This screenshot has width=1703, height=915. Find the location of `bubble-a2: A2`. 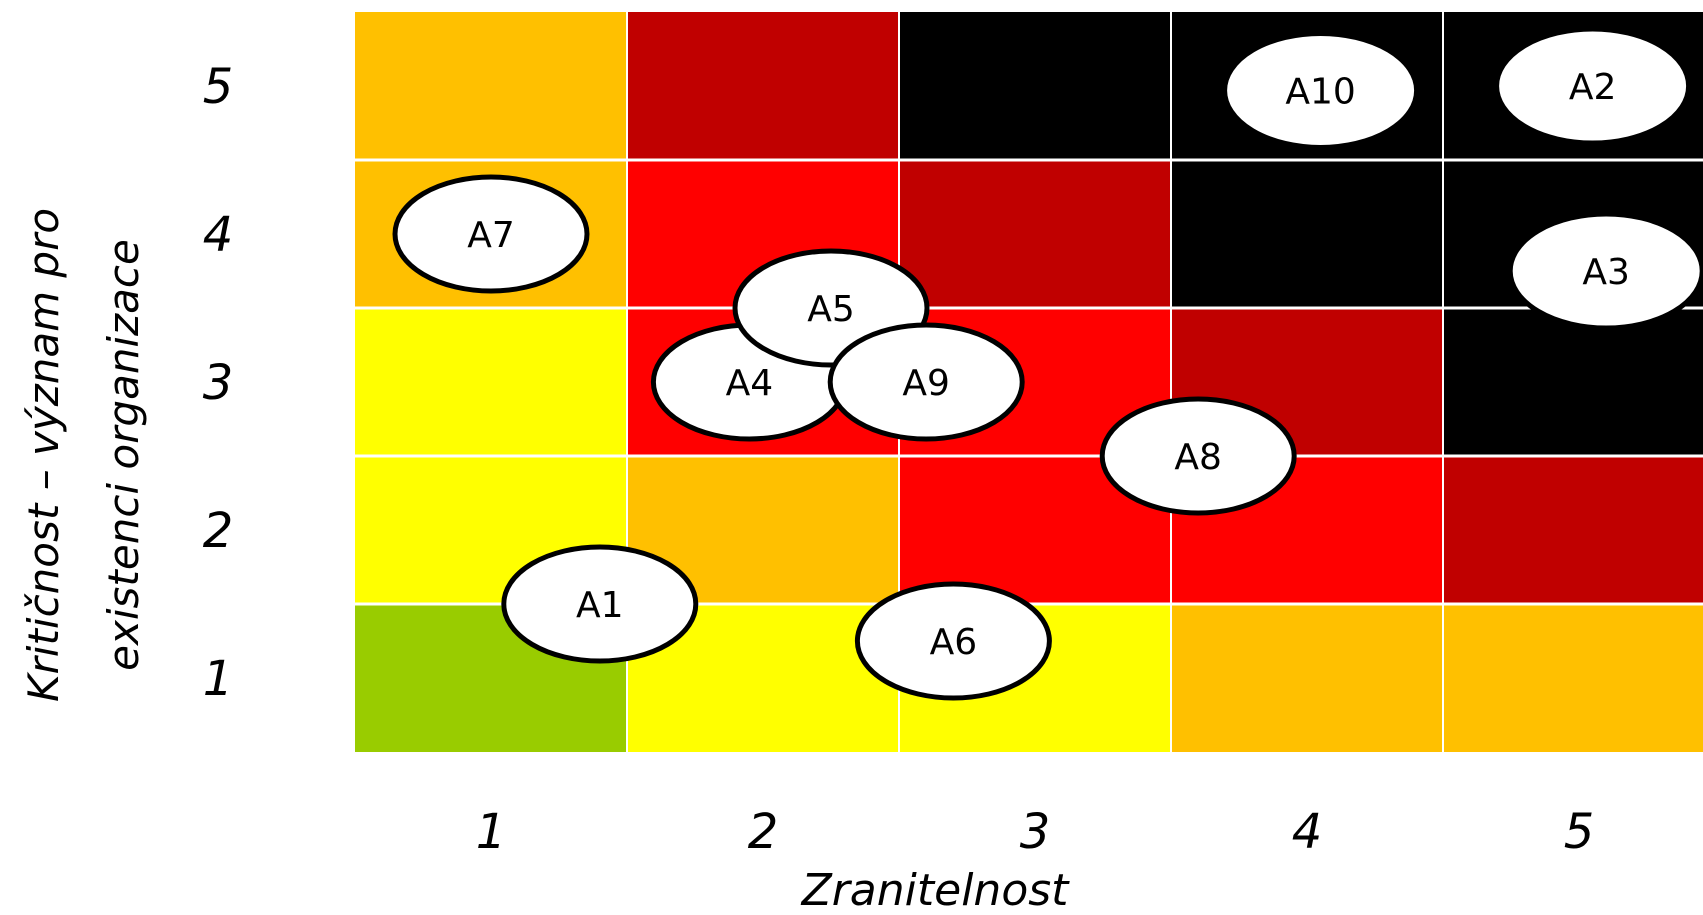

bubble-a2: A2 is located at coordinates (1593, 86).